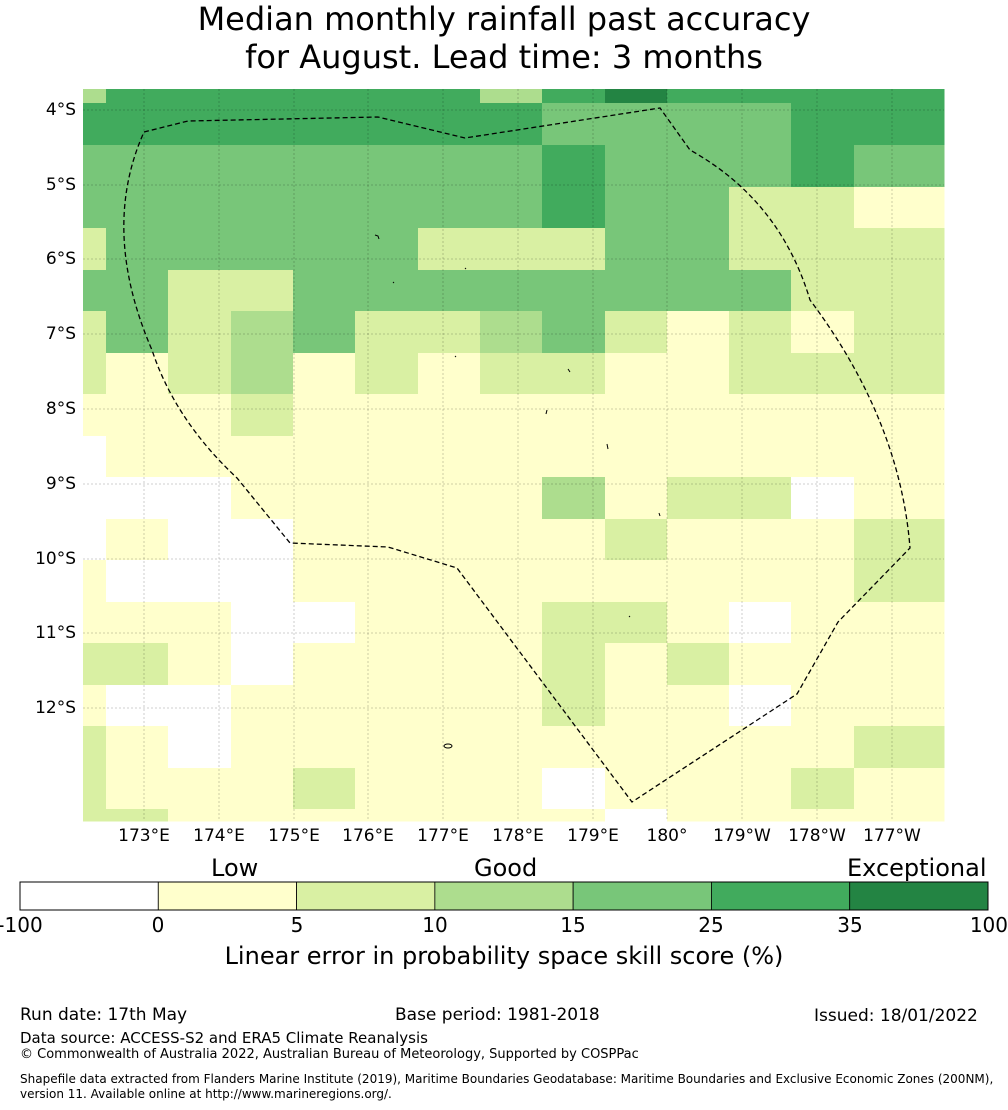  What do you see at coordinates (366, 896) in the screenshot?
I see `colorbar-bin` at bounding box center [366, 896].